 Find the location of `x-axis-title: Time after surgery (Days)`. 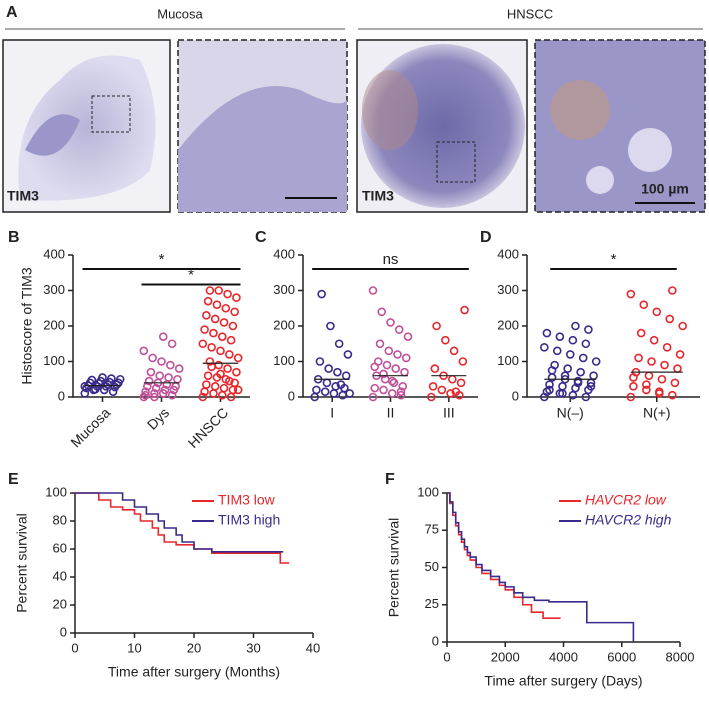

x-axis-title: Time after surgery (Days) is located at coordinates (563, 681).